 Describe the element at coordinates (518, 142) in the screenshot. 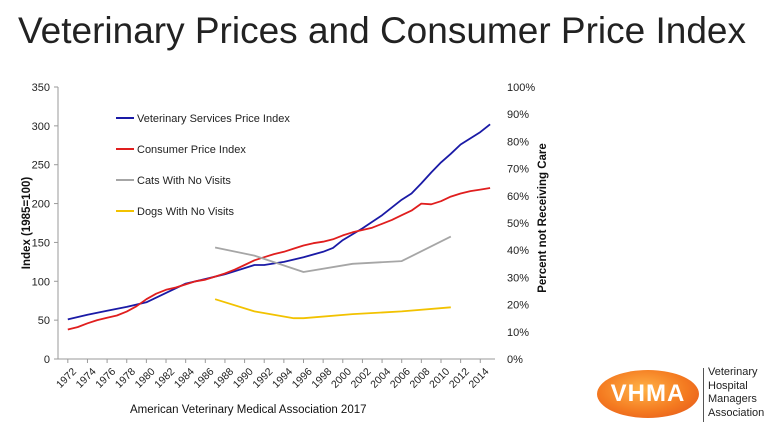

I see `y2-tick-label: 80%` at that location.